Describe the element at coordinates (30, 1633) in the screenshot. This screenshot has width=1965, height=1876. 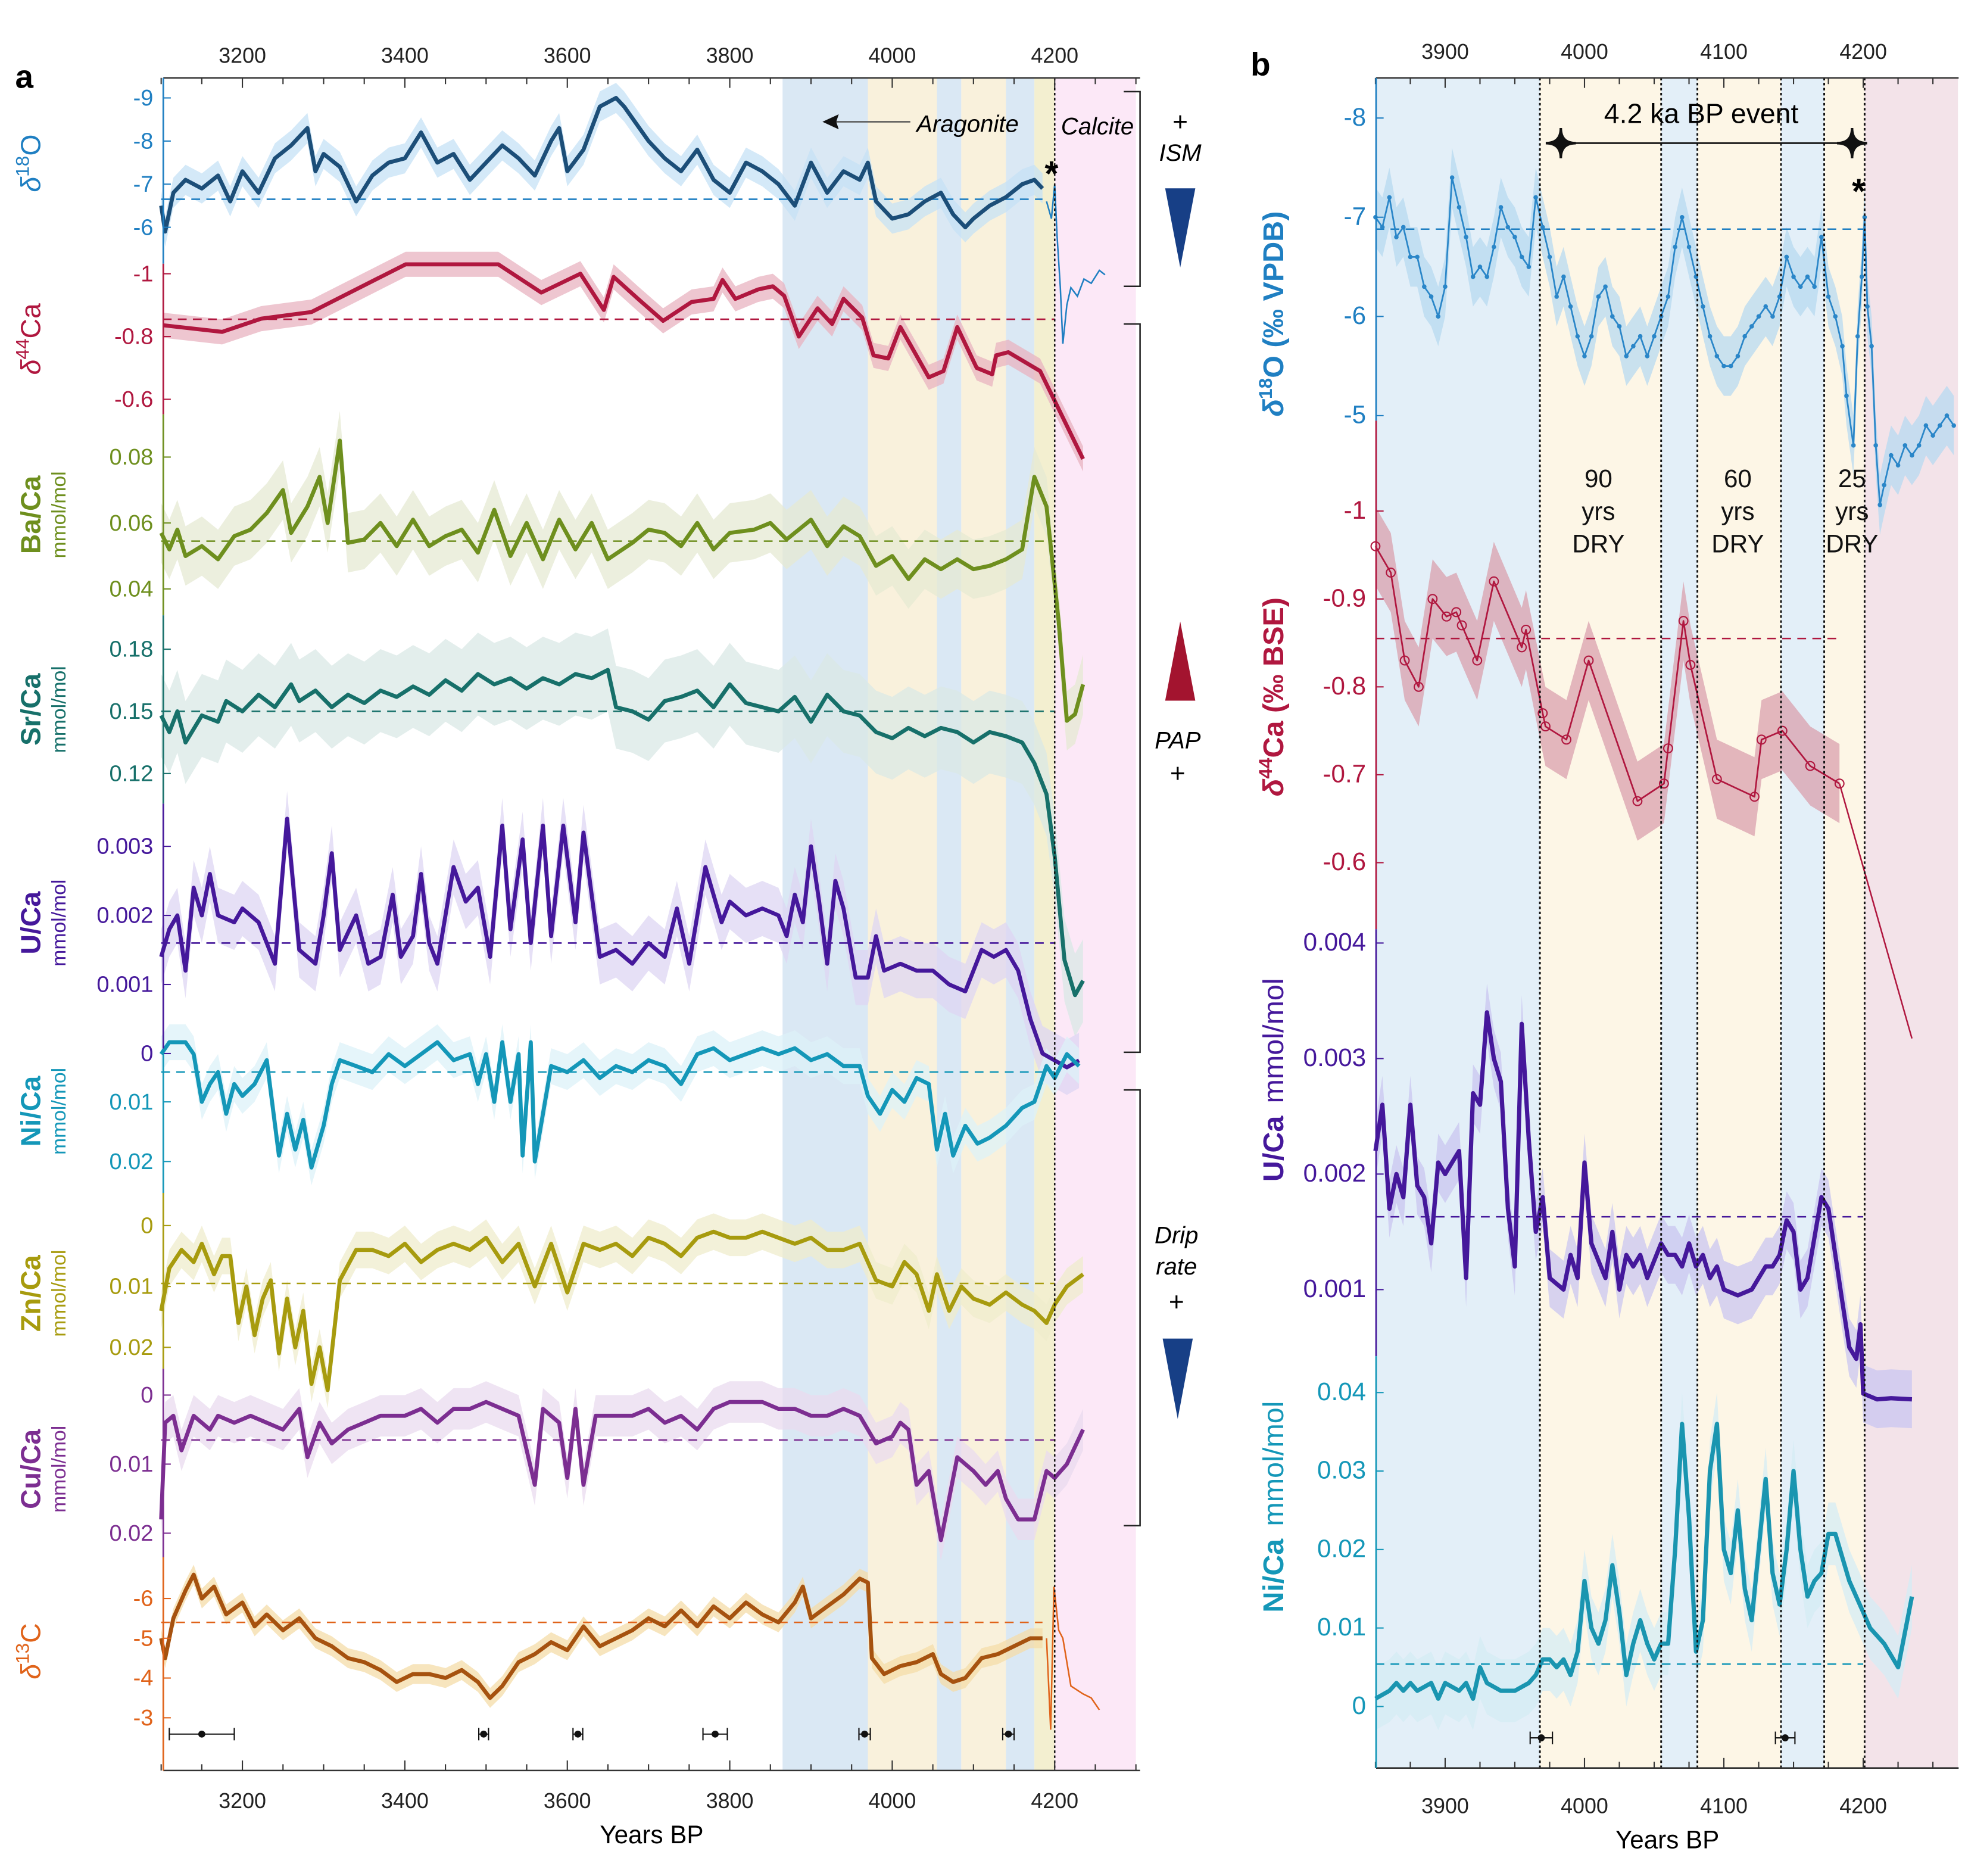
I see `ylabel-post: C` at that location.